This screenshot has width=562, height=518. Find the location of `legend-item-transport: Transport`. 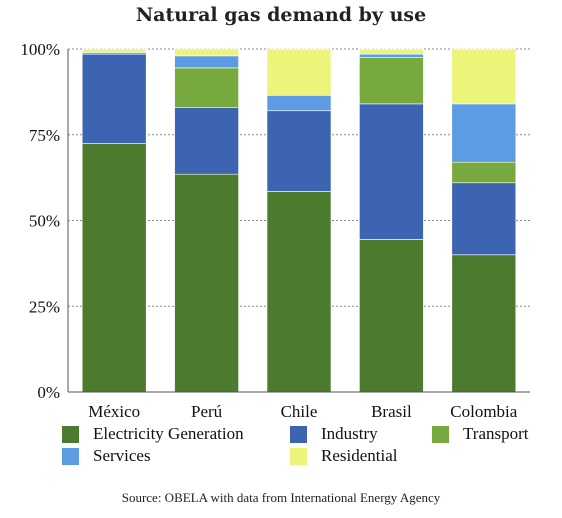

legend-item-transport: Transport is located at coordinates (480, 434).